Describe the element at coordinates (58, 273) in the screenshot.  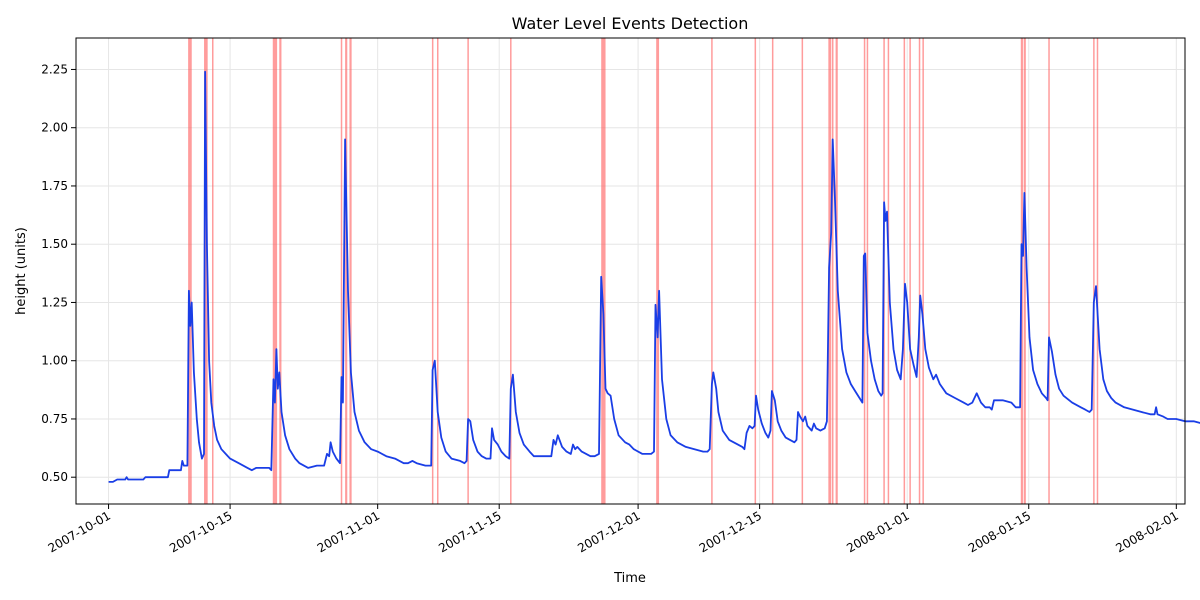
I see `y-axis-ticks: 0.50 0.75 1.00 1.25 1.50 1.75 2.00 2.25` at that location.